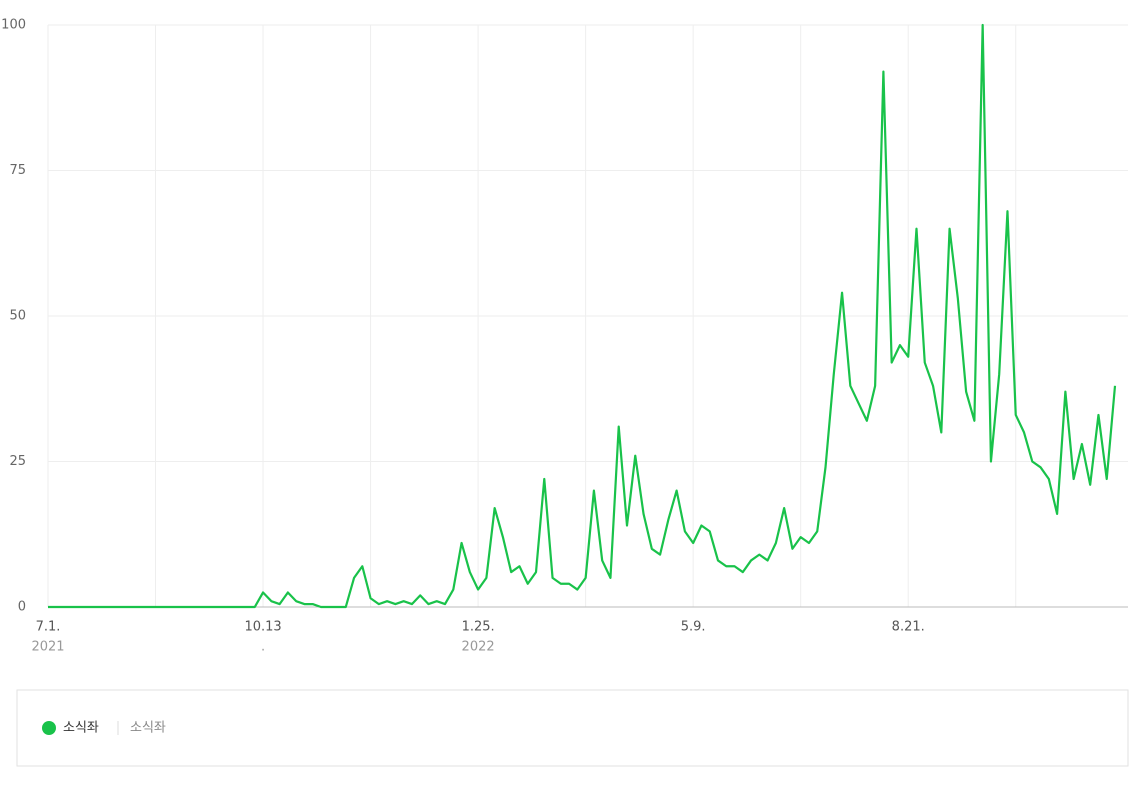  I want to click on x-tick-label: 1.25., so click(478, 627).